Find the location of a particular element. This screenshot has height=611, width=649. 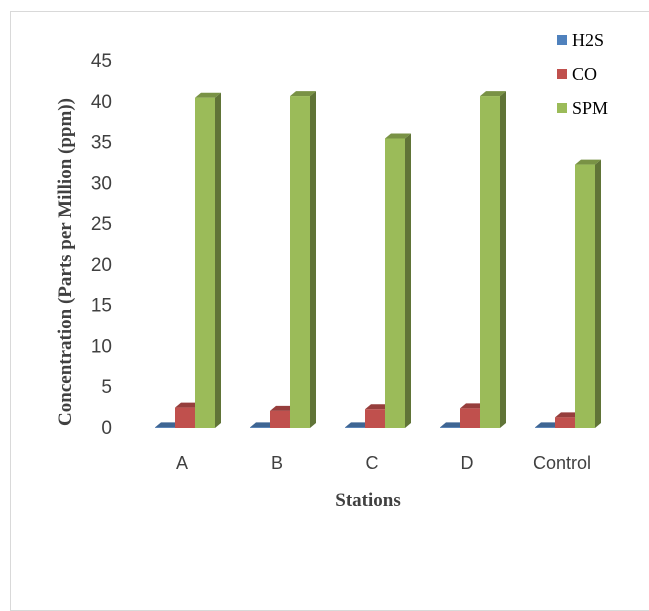

y-tick-label: 5 is located at coordinates (106, 387).